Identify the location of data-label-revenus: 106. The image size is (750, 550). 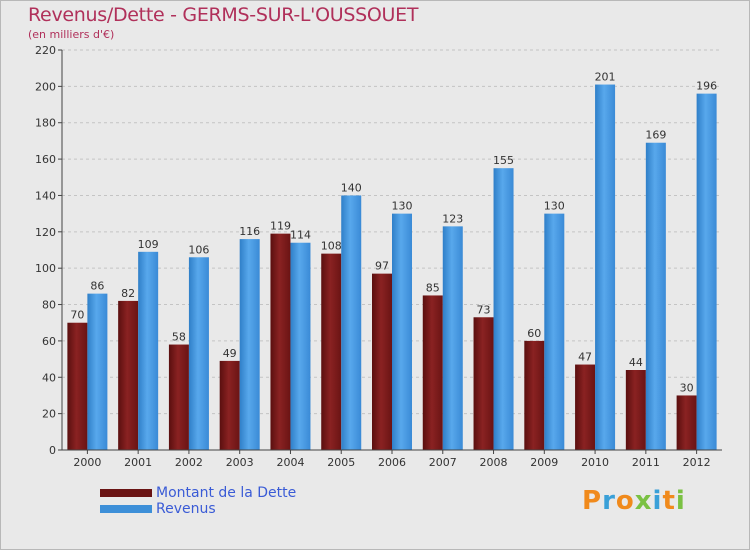
(198, 249).